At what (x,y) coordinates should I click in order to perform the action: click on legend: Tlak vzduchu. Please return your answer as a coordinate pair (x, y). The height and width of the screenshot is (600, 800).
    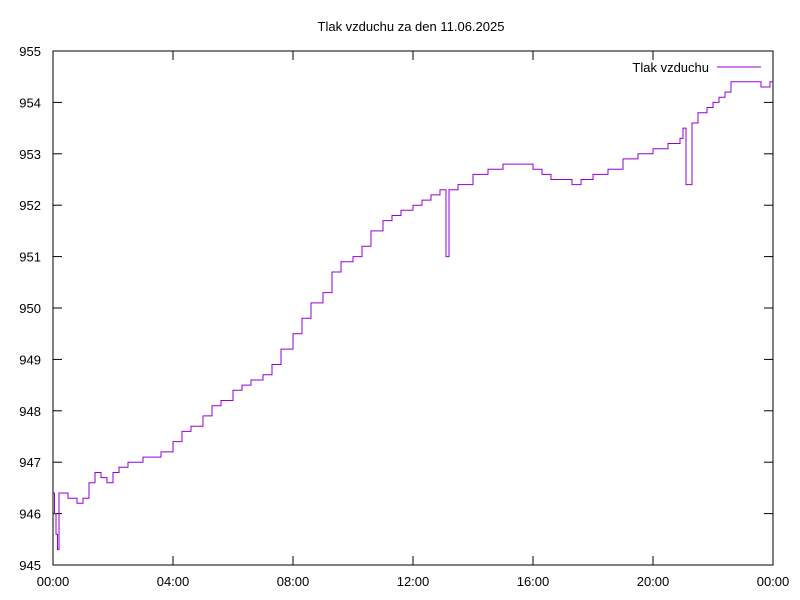
    Looking at the image, I should click on (696, 67).